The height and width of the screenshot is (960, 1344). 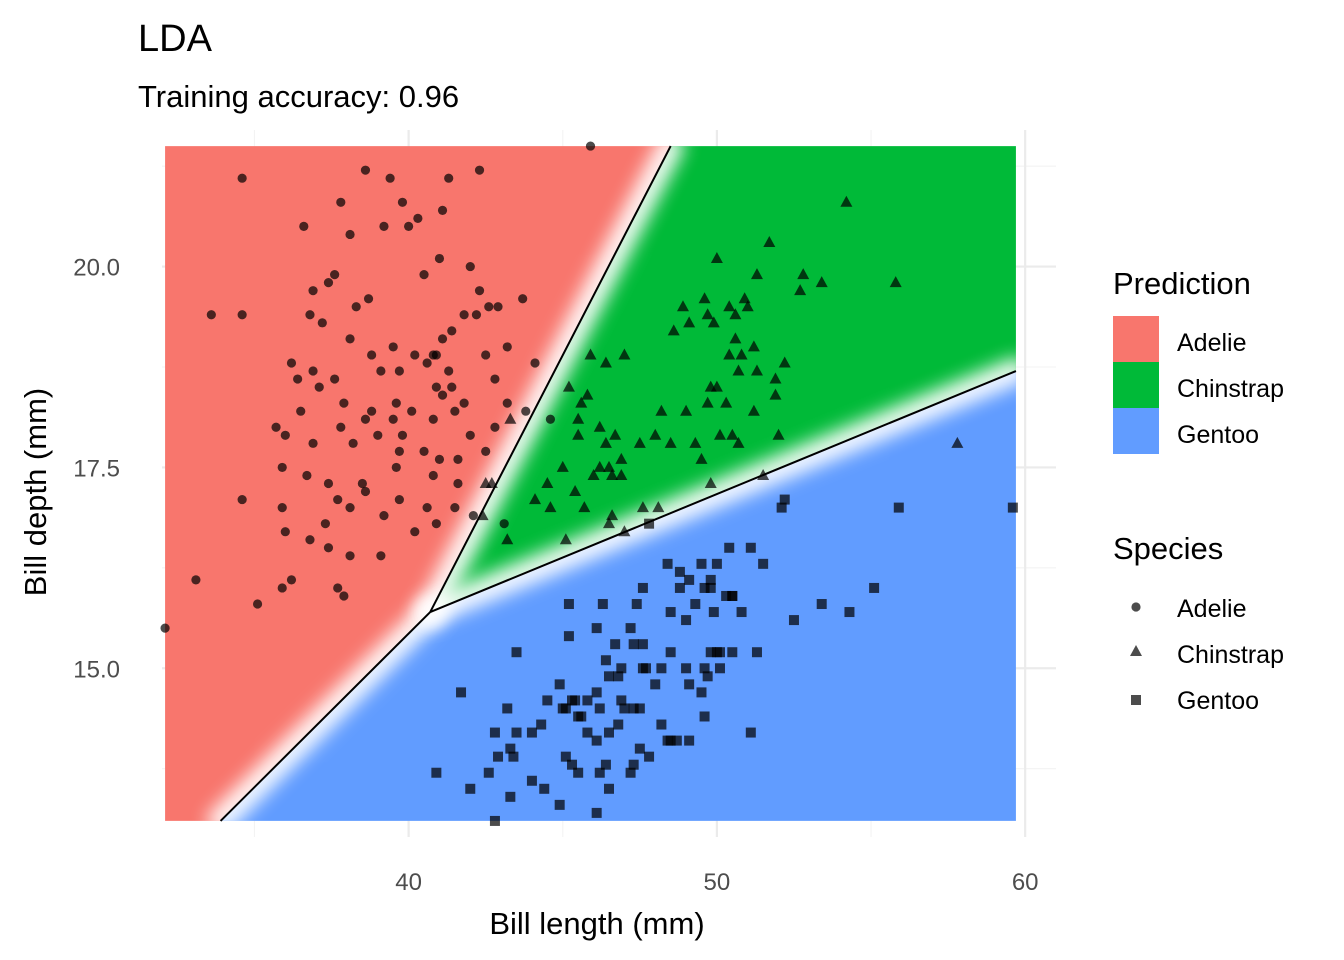 I want to click on legend-swatch-chinstrap, so click(x=1136, y=385).